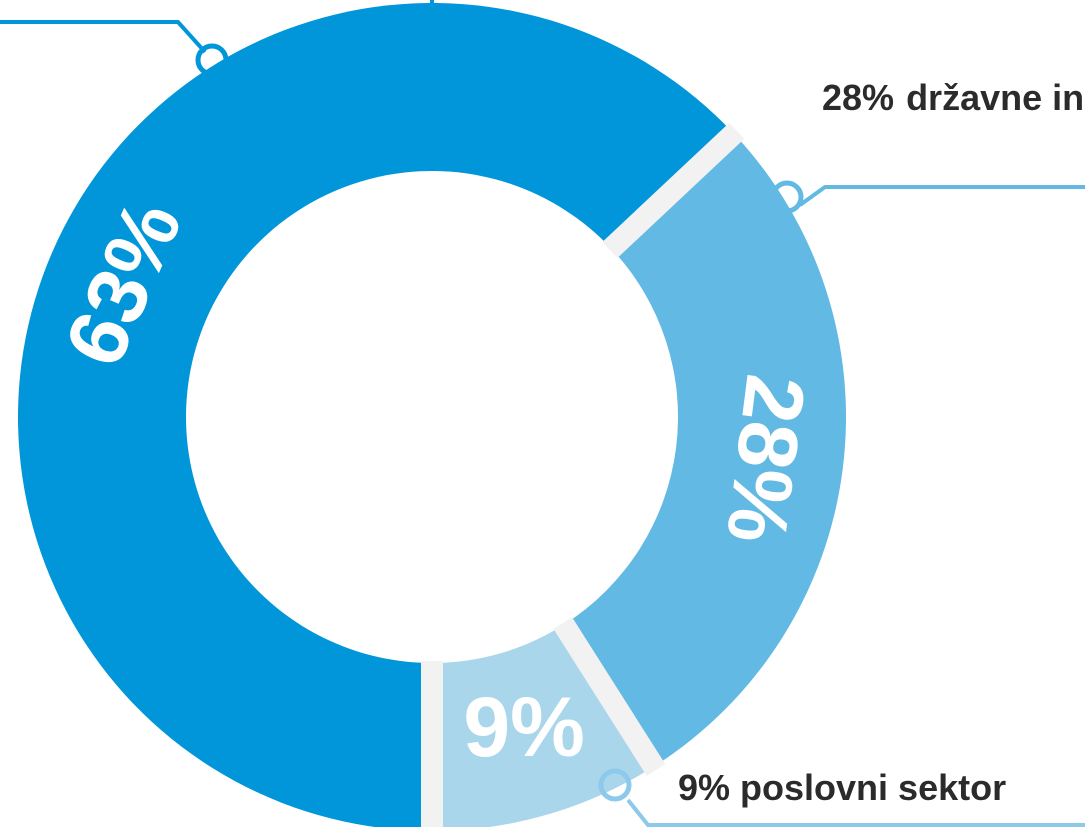  Describe the element at coordinates (523, 727) in the screenshot. I see `segment-label: 9%` at that location.